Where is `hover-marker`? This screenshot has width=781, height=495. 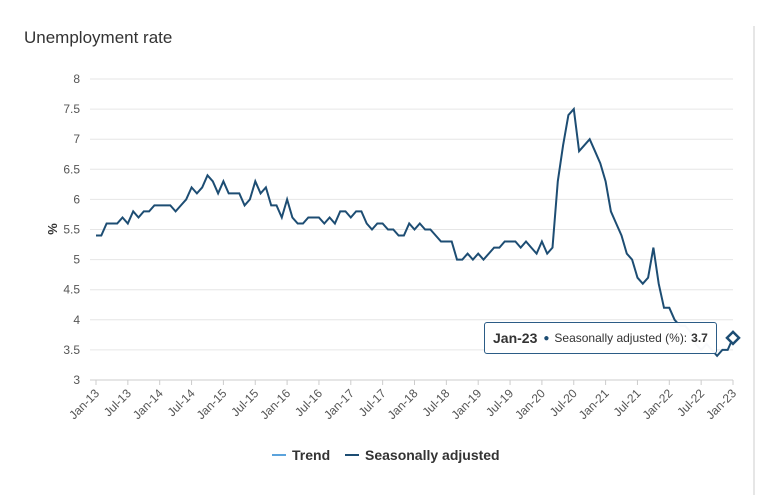 hover-marker is located at coordinates (733, 338).